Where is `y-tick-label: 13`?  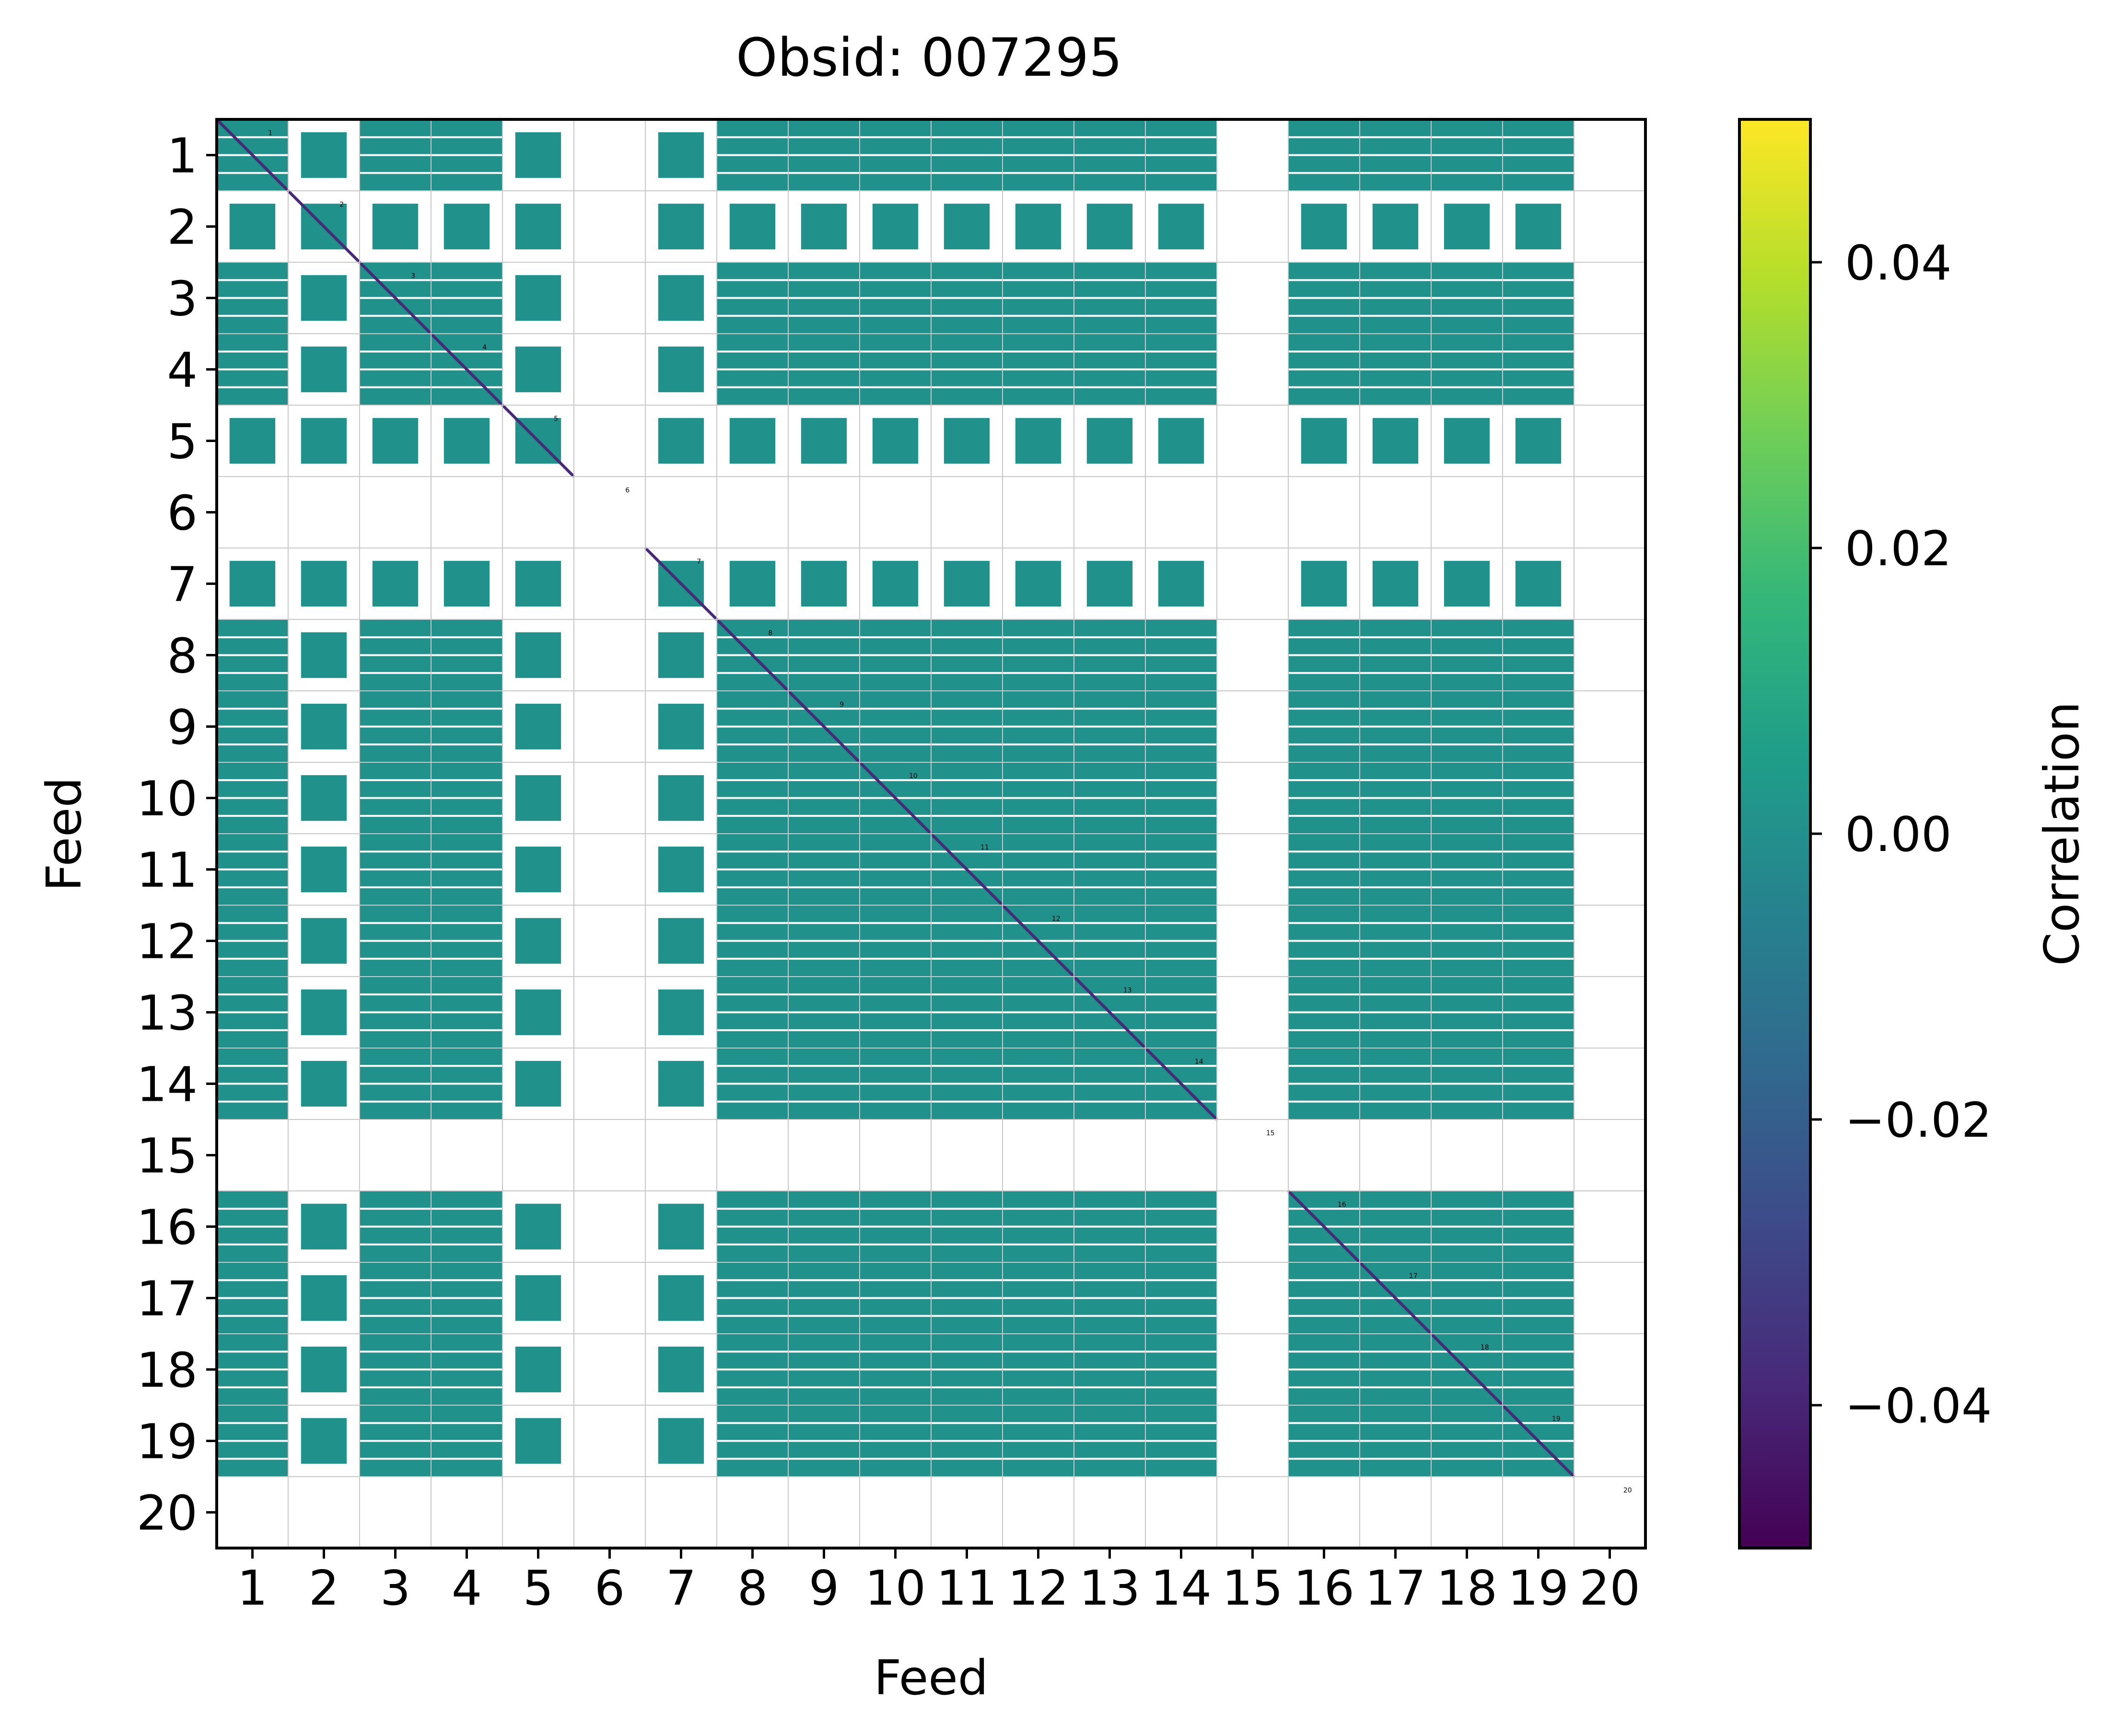
y-tick-label: 13 is located at coordinates (167, 1013).